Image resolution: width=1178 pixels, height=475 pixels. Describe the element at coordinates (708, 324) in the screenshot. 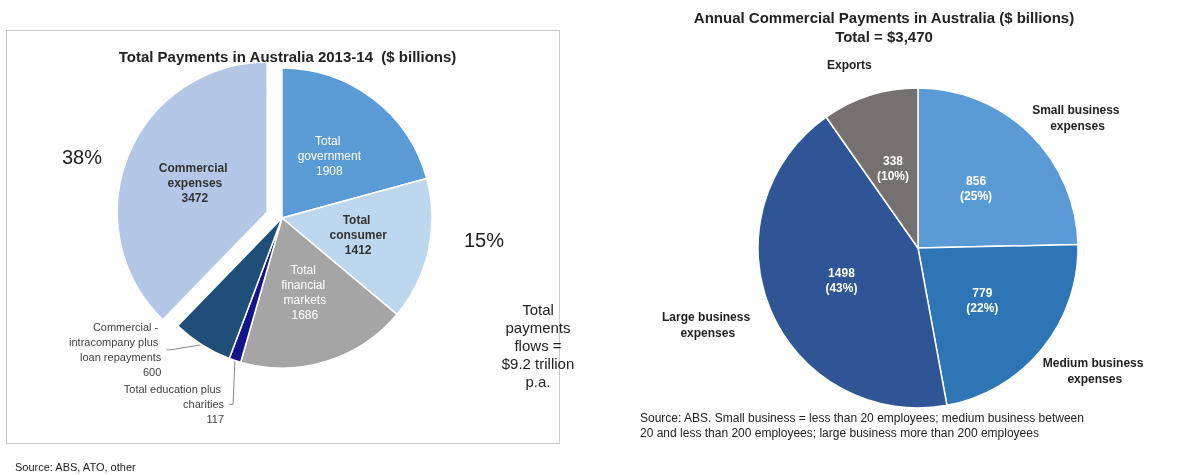

I see `slice-label: Large business expenses` at that location.